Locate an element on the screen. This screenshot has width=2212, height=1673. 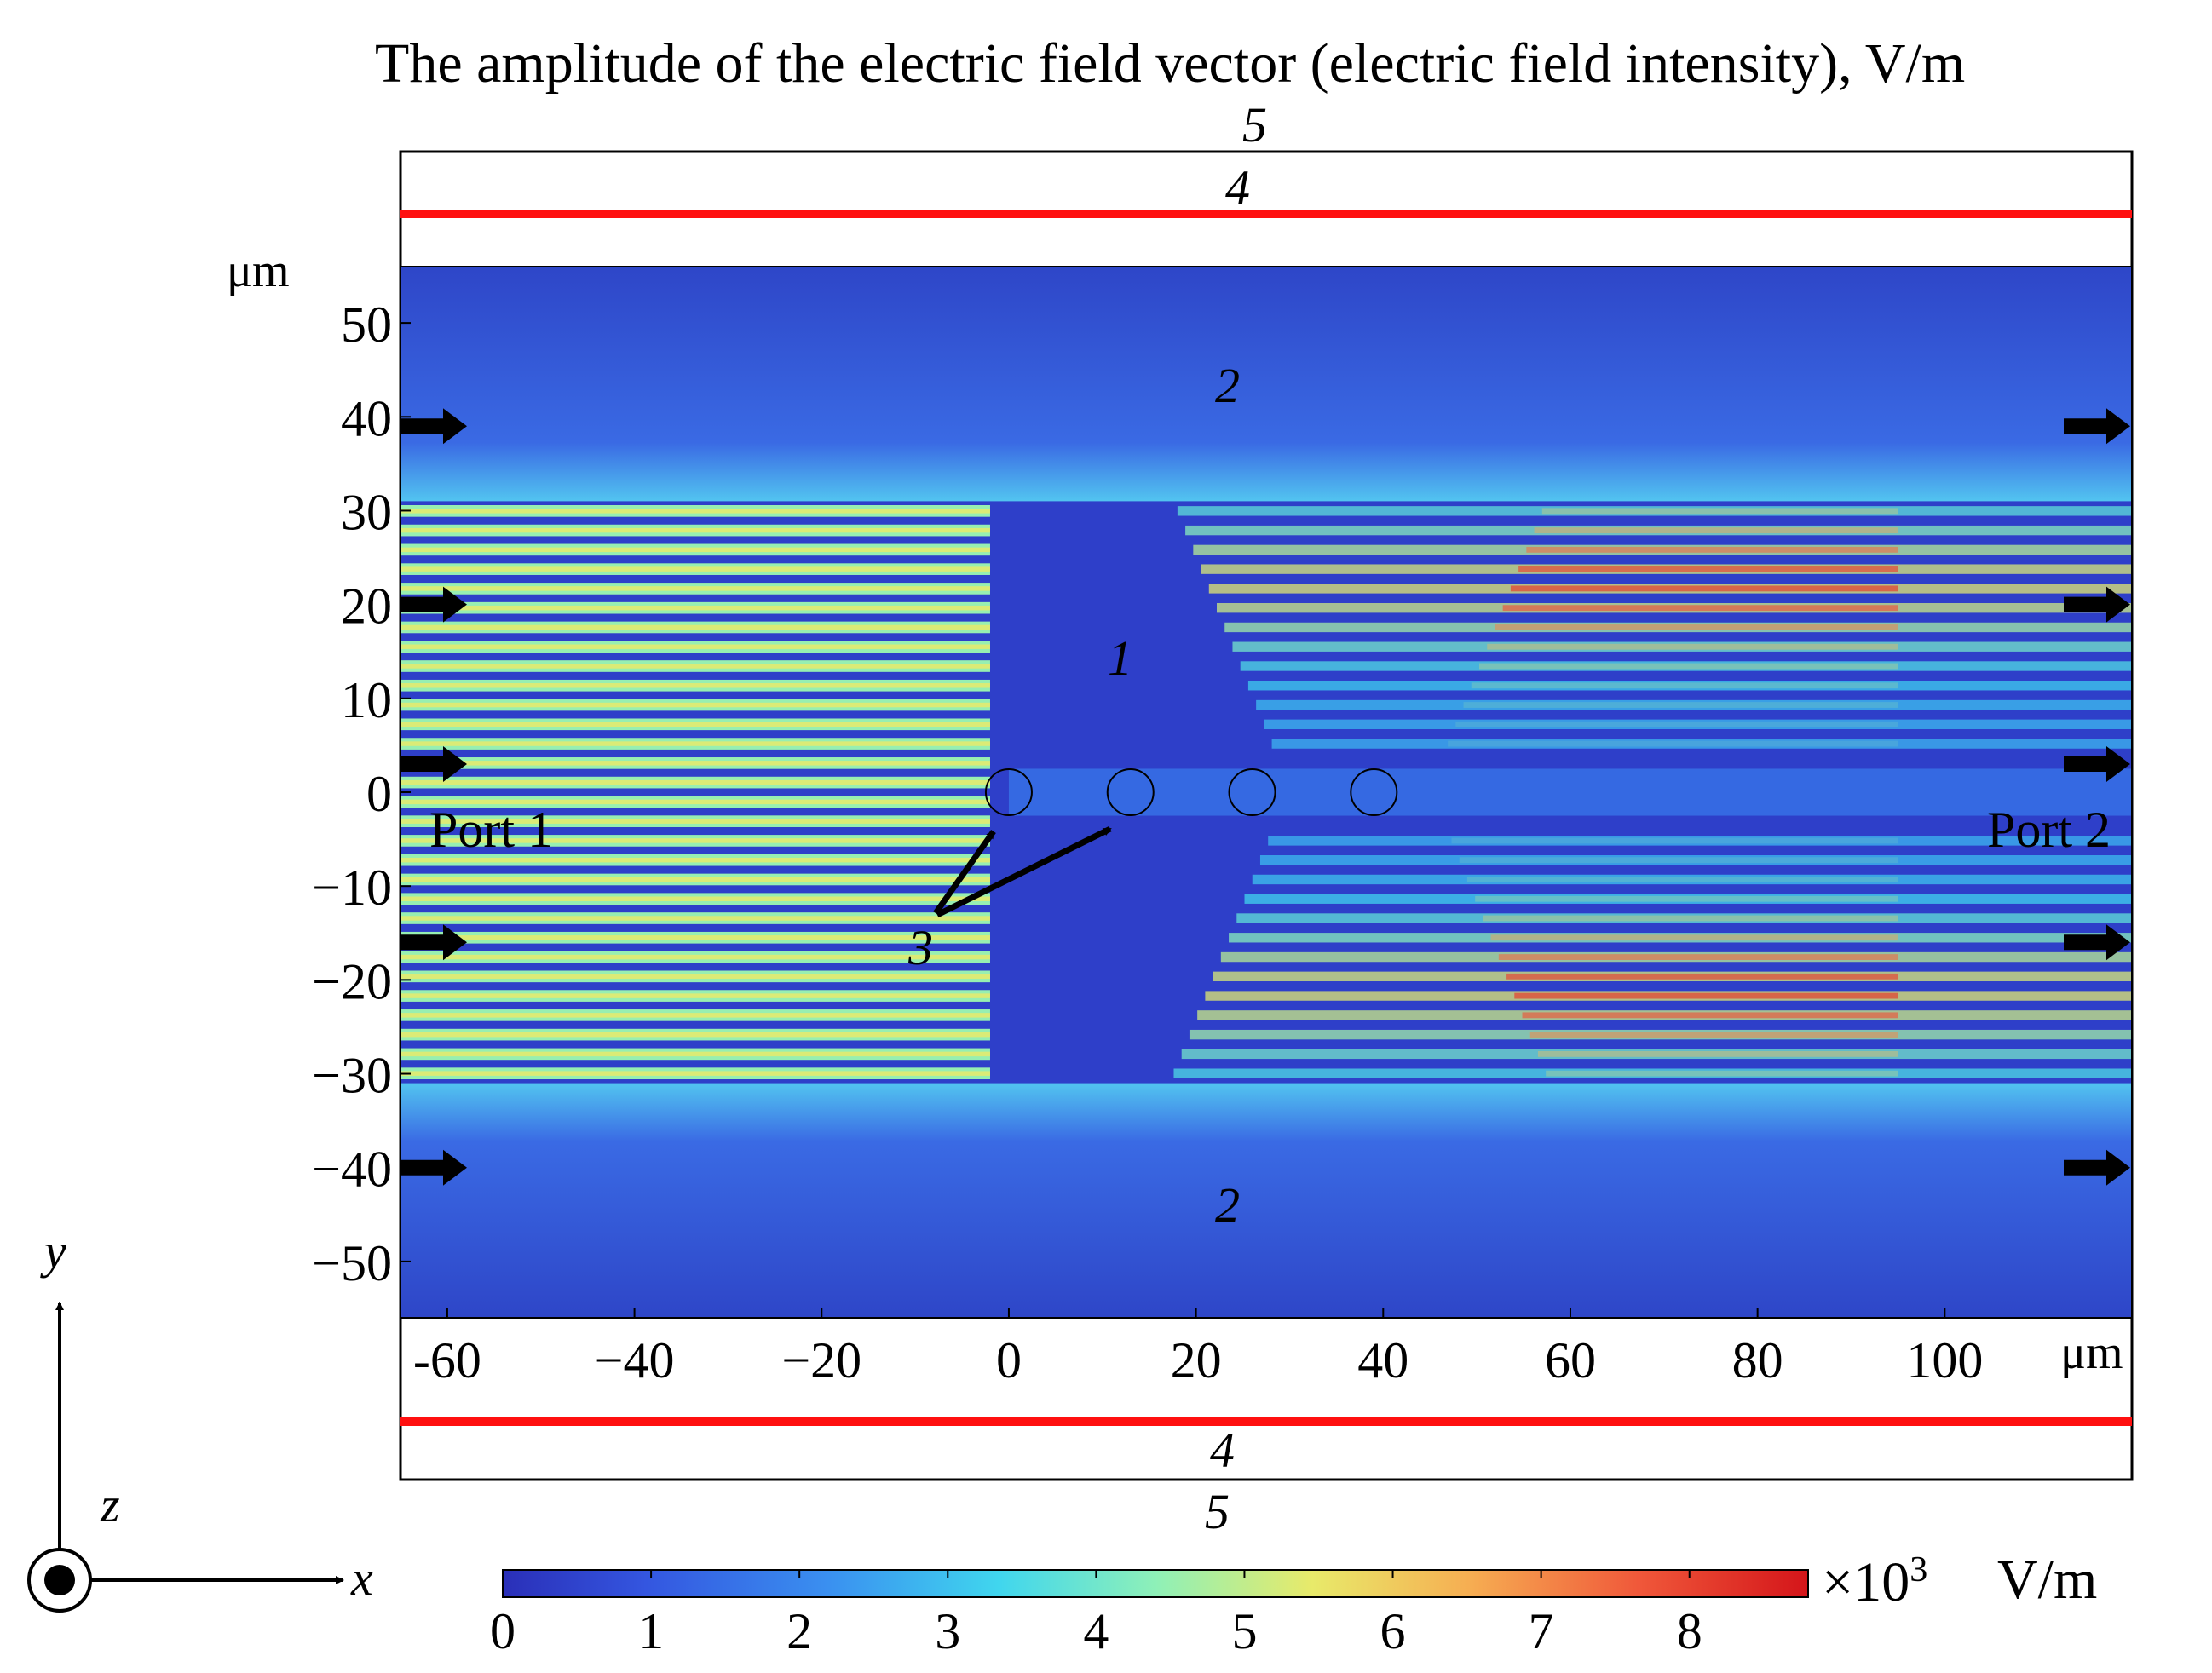
y-tick-label: 50 is located at coordinates (366, 324).